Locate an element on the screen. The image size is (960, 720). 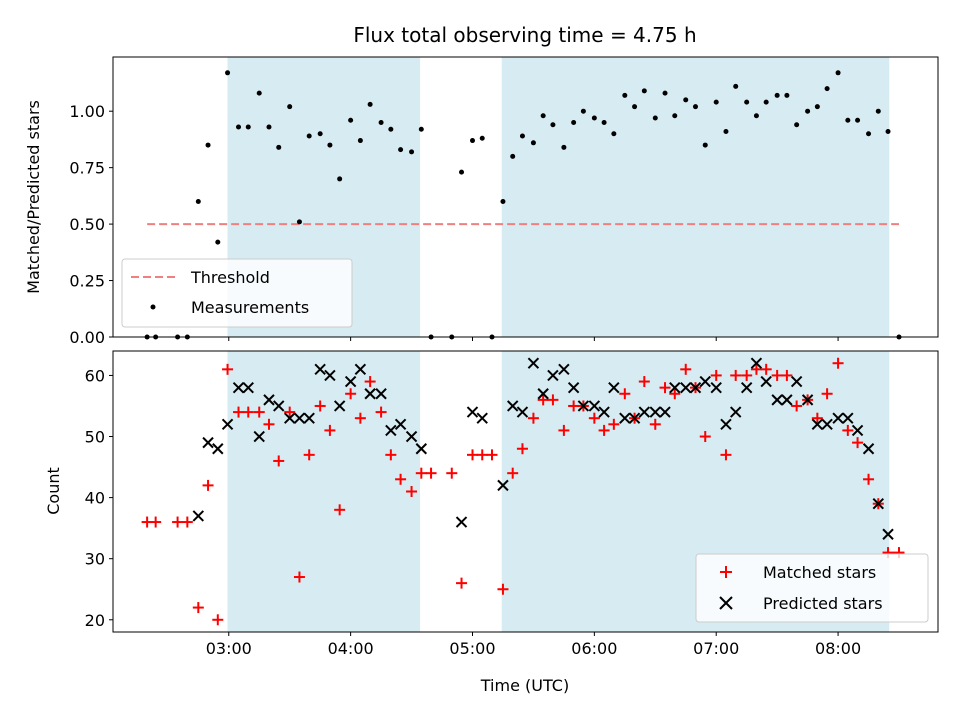
bottom-y-axis-label: Count is located at coordinates (53, 491).